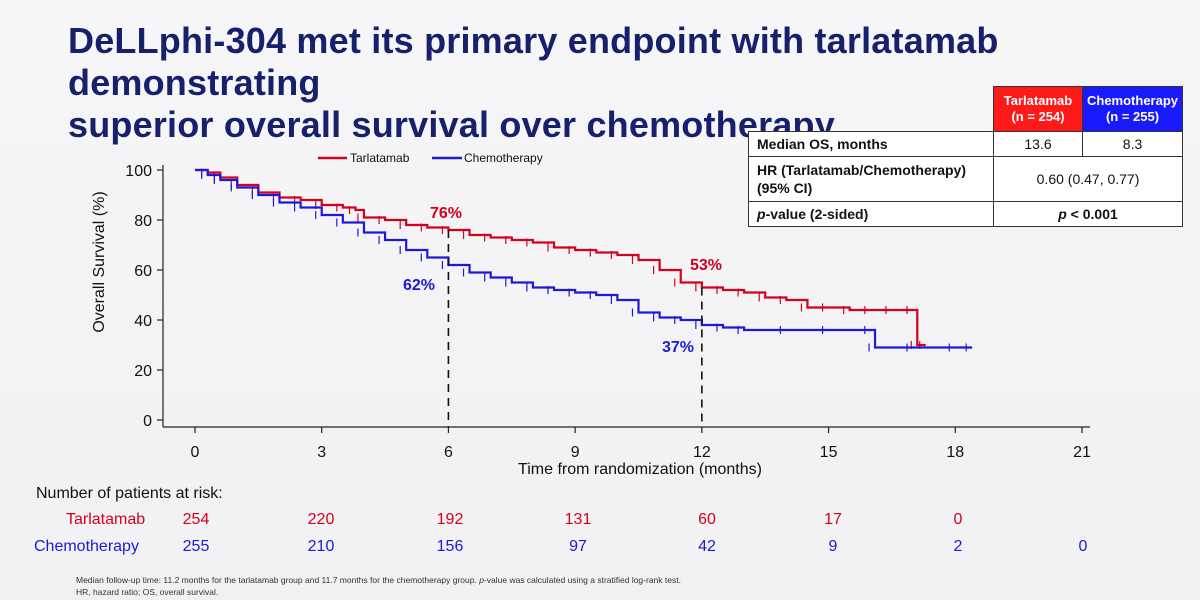 Image resolution: width=1200 pixels, height=600 pixels. What do you see at coordinates (871, 144) in the screenshot?
I see `median-os-label: Median OS, months` at bounding box center [871, 144].